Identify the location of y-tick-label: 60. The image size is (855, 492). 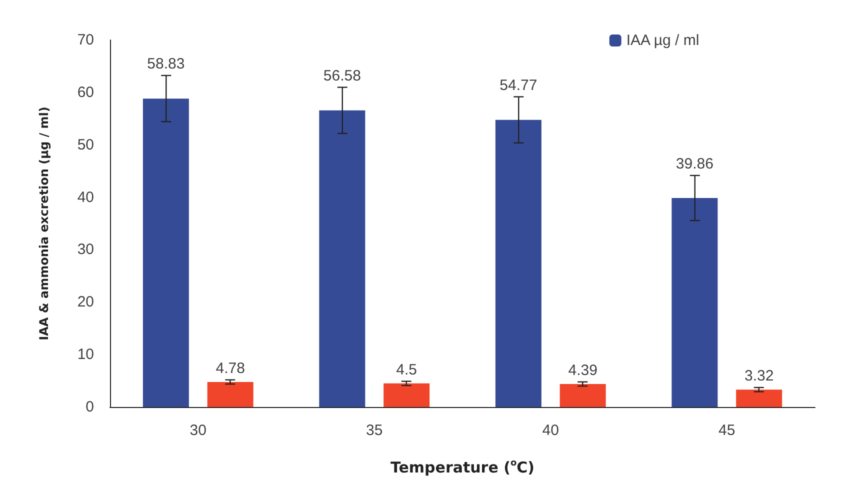
(85, 92).